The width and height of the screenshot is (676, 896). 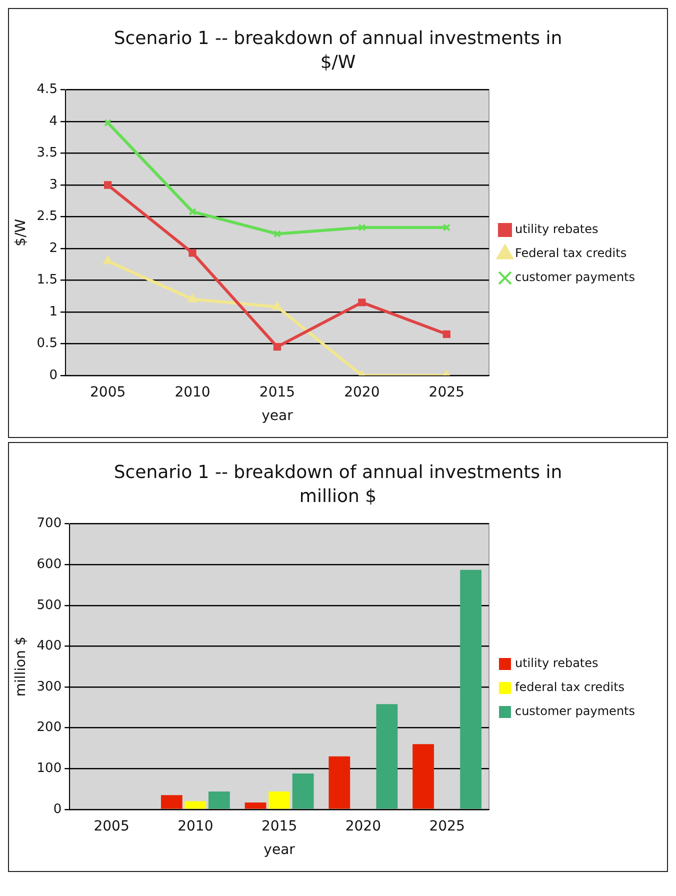 I want to click on y-tick-label: 1.5, so click(x=47, y=280).